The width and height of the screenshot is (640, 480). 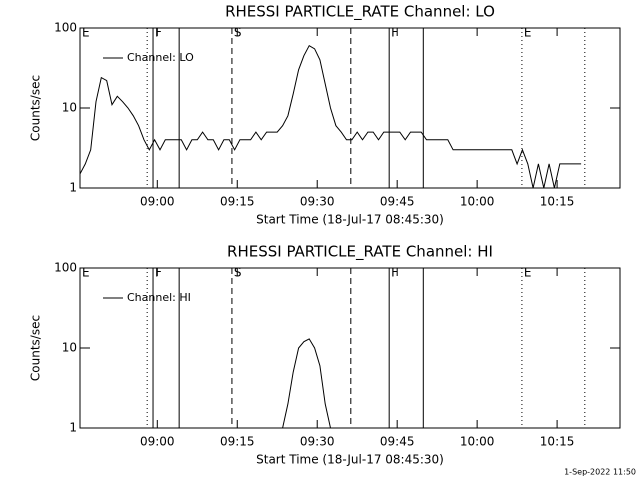 What do you see at coordinates (600, 472) in the screenshot?
I see `footer: 1-Sep-2022 11:50` at bounding box center [600, 472].